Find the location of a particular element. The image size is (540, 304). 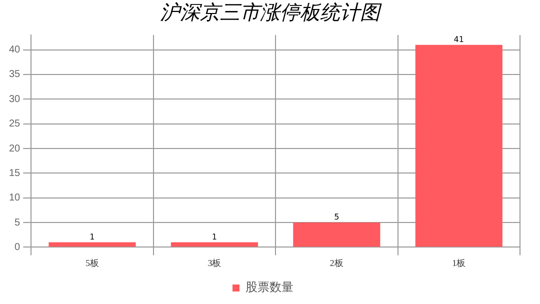

y-tick-label: 35 is located at coordinates (15, 74).